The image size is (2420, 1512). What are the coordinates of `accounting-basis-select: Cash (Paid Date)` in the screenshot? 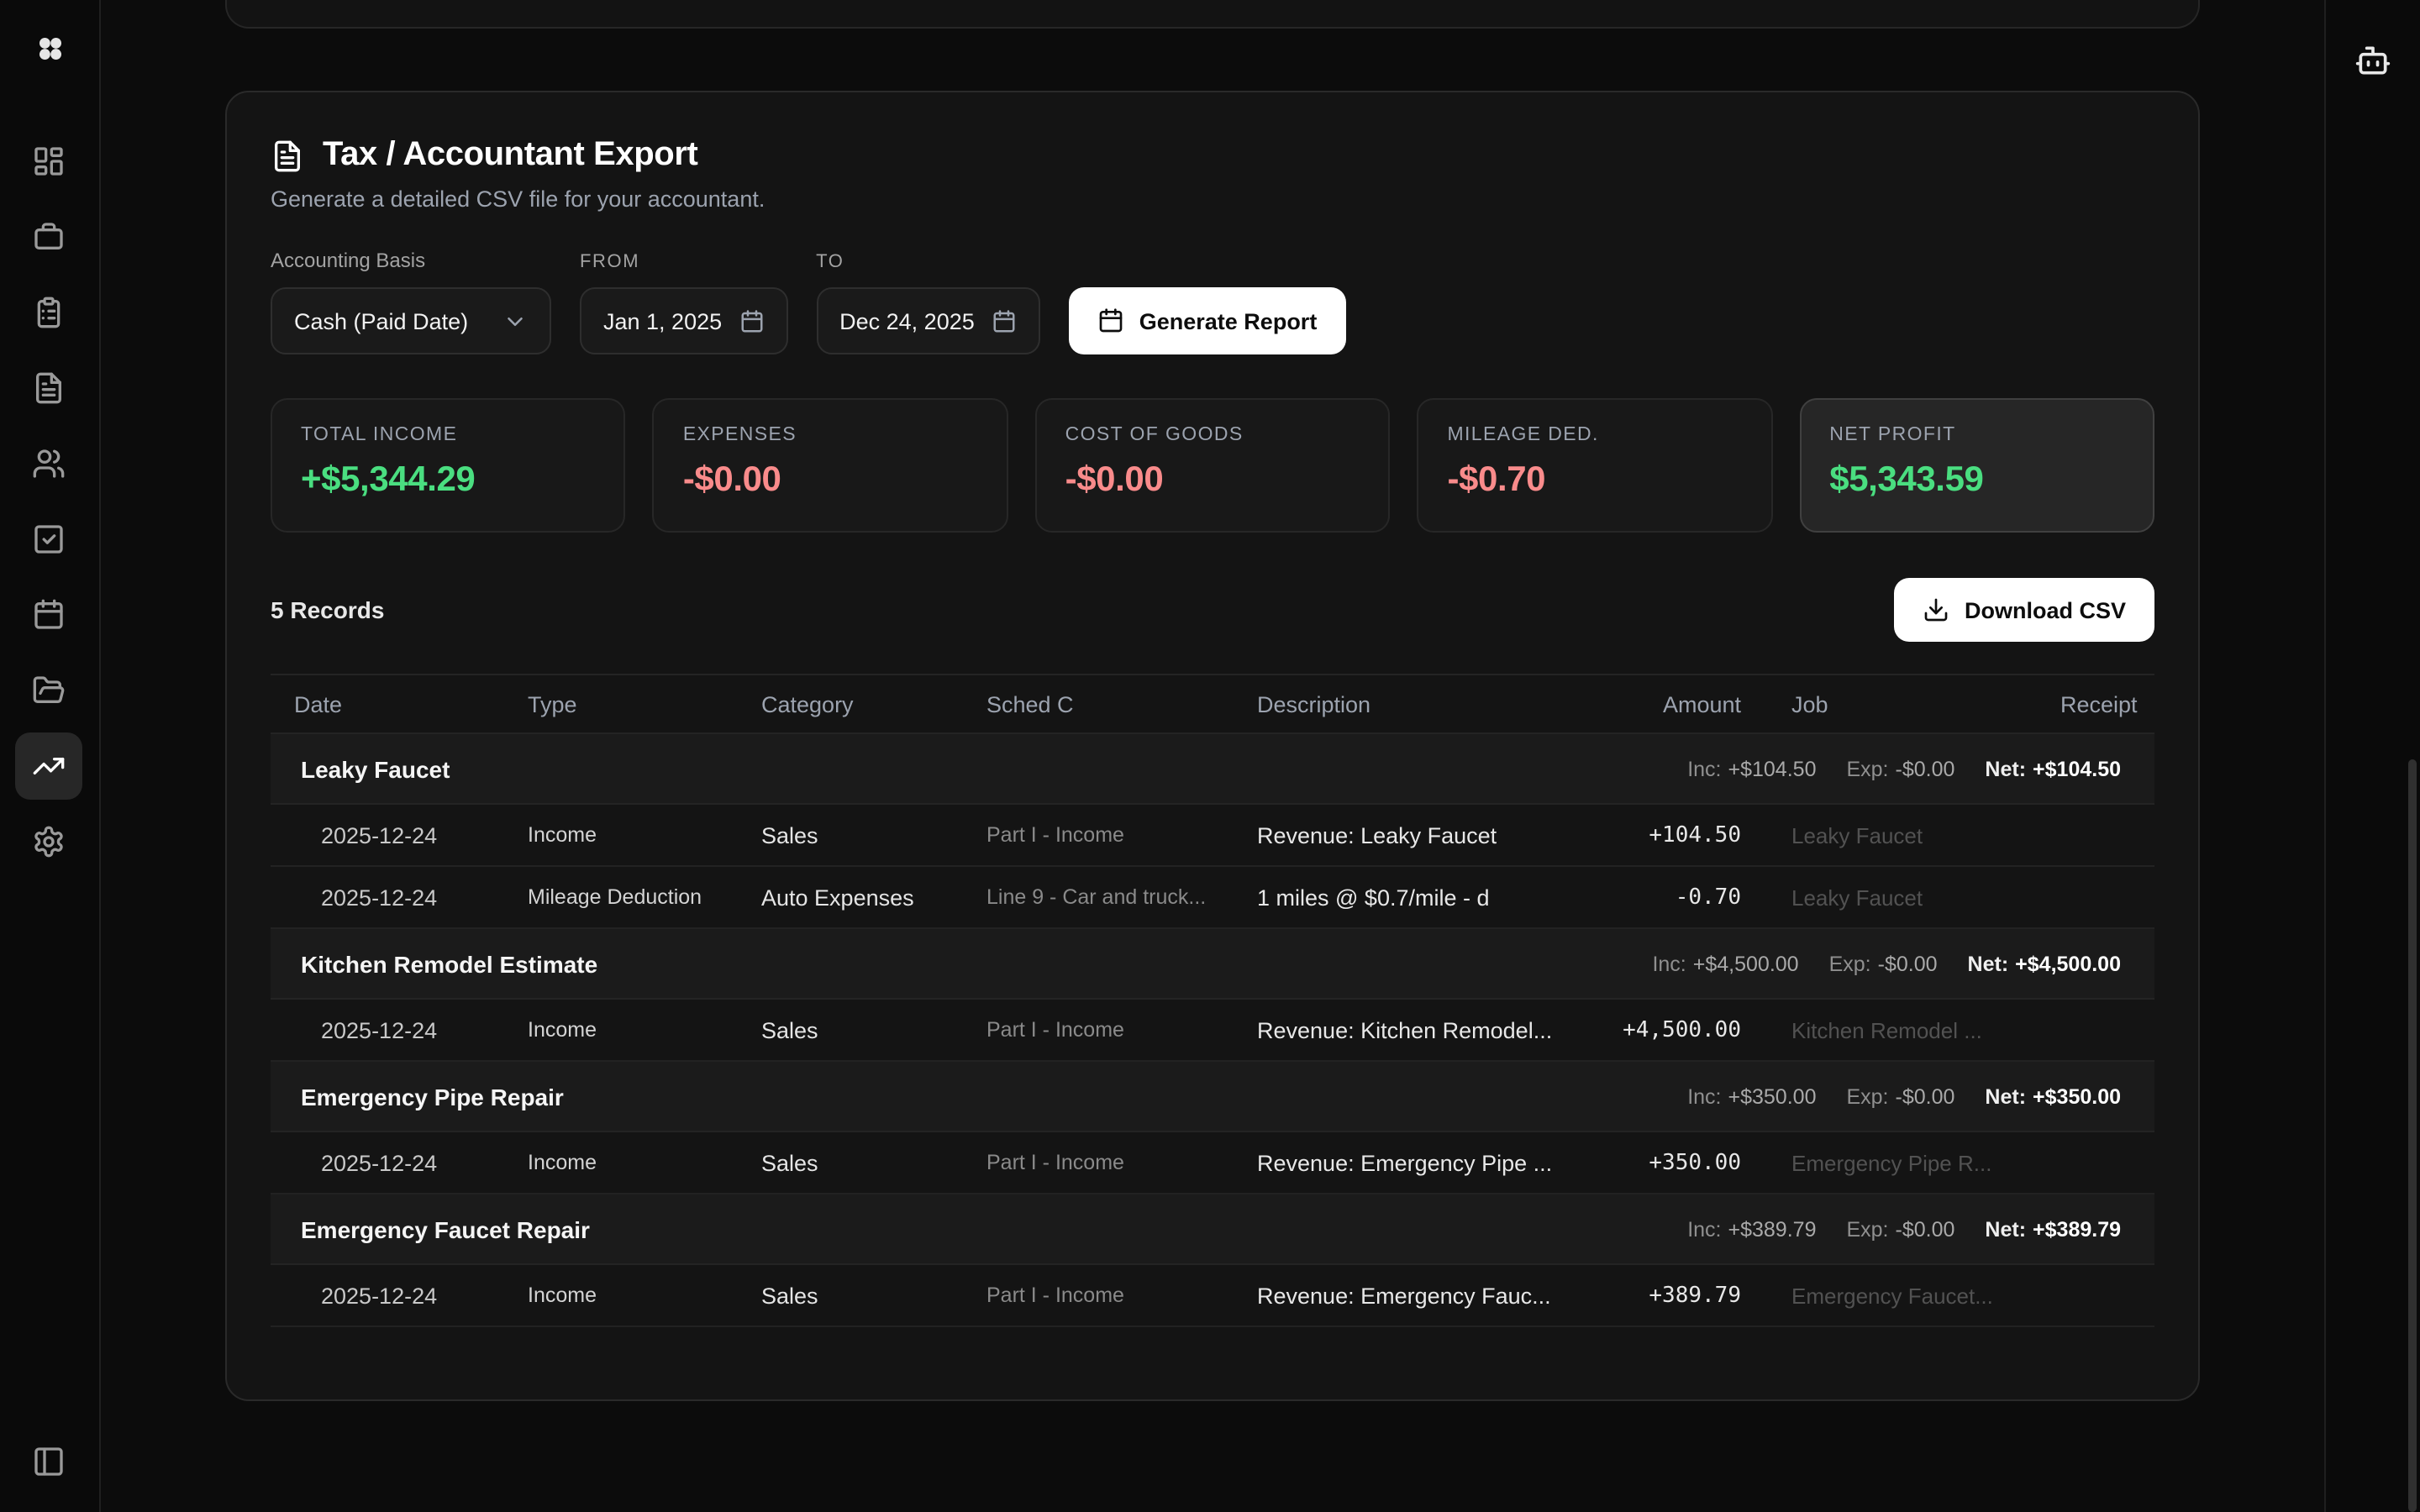 It's located at (411, 320).